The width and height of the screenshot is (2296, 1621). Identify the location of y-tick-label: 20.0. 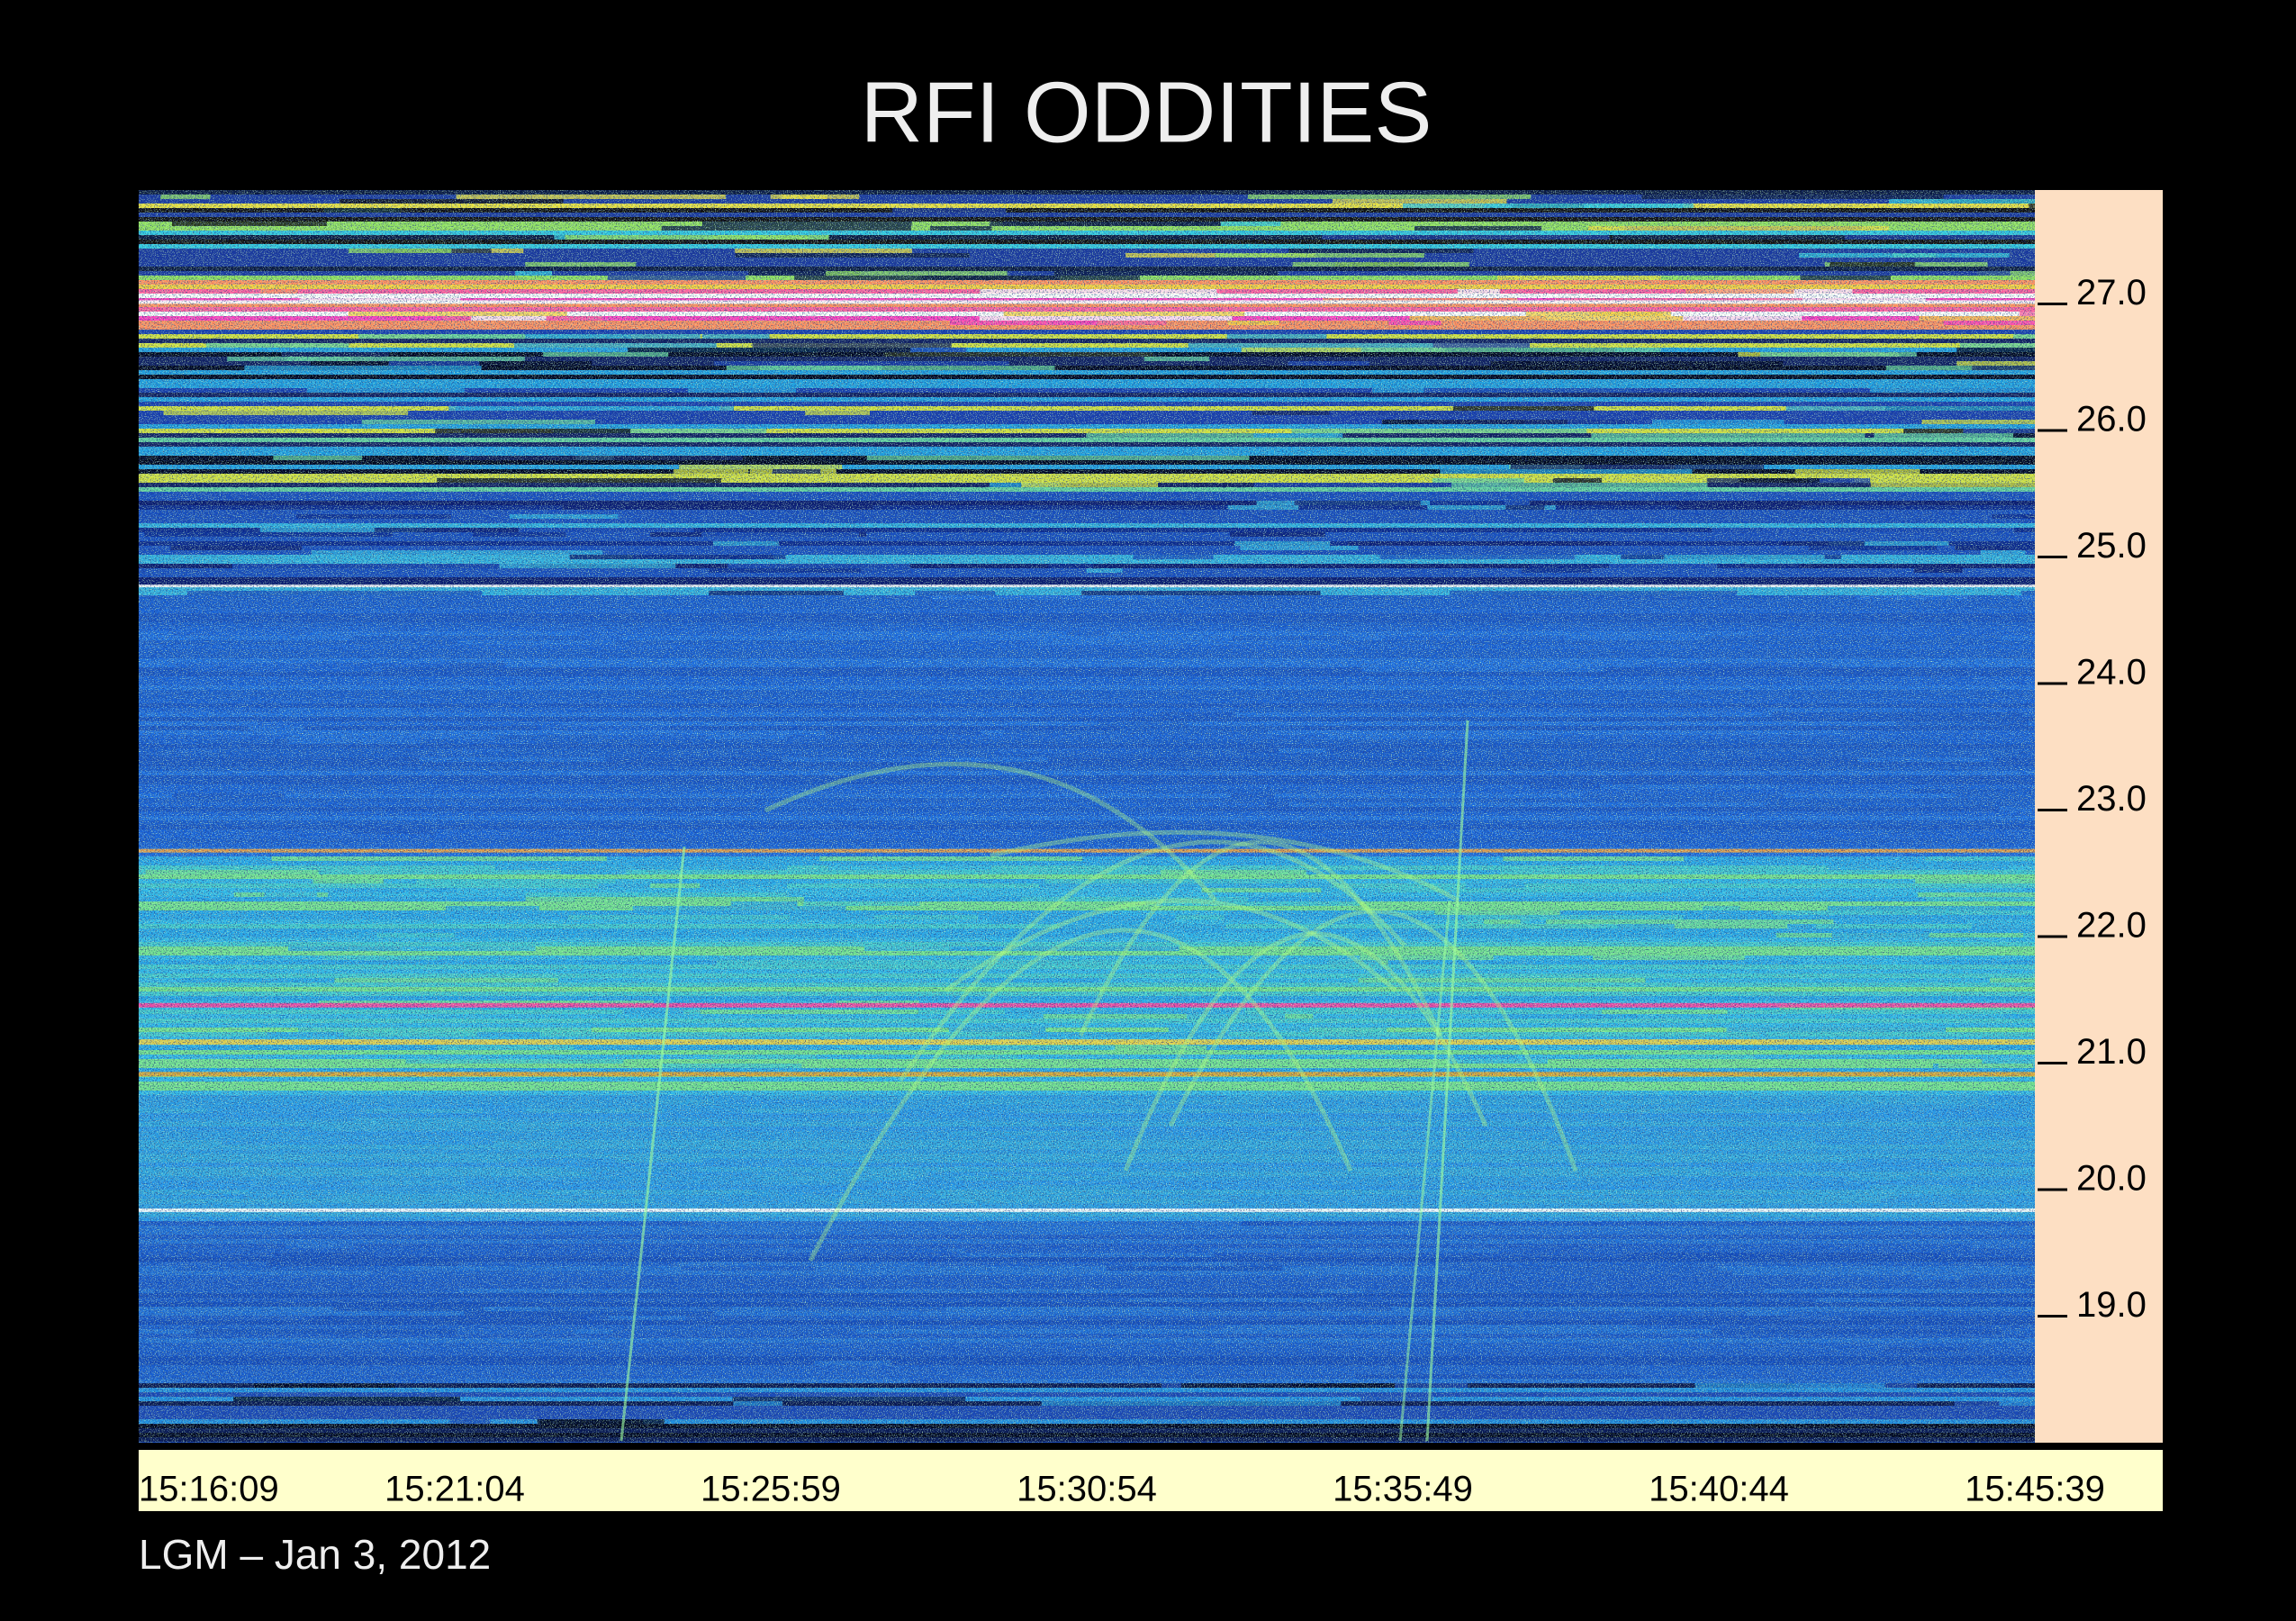
(2111, 1179).